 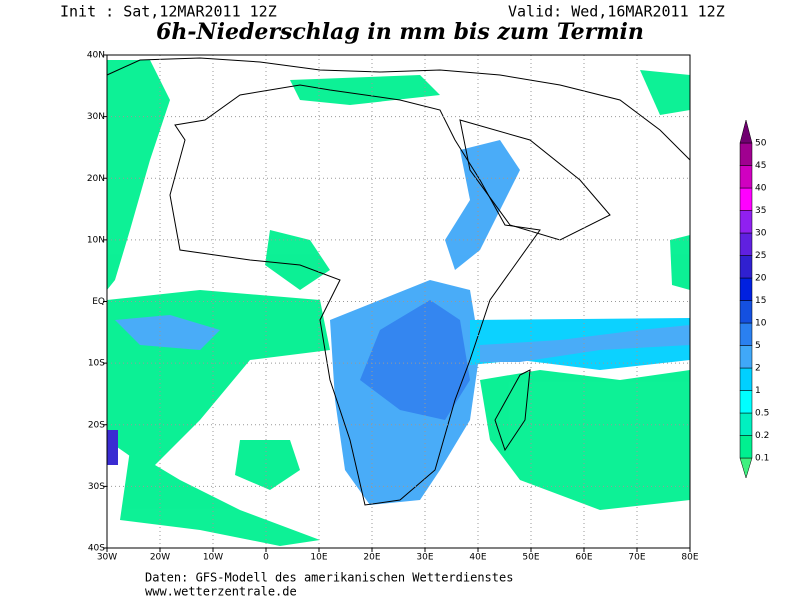 What do you see at coordinates (760, 166) in the screenshot?
I see `colorbar-label: 45` at bounding box center [760, 166].